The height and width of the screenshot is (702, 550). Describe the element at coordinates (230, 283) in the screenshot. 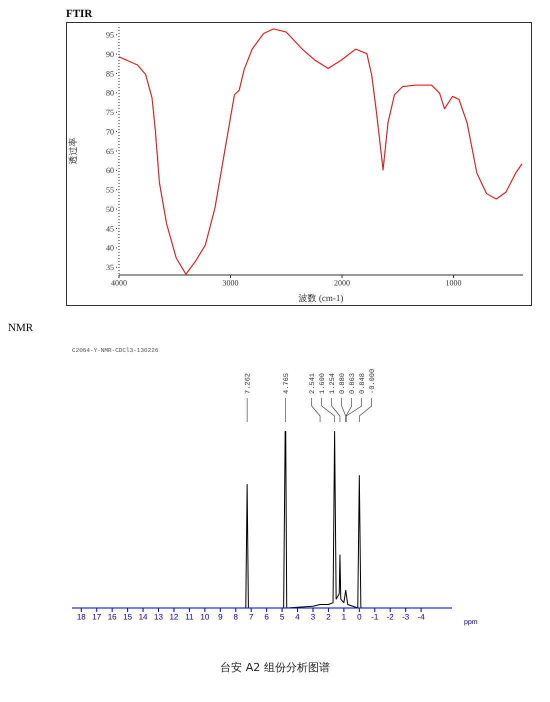

I see `x-tick-label: 3000` at that location.